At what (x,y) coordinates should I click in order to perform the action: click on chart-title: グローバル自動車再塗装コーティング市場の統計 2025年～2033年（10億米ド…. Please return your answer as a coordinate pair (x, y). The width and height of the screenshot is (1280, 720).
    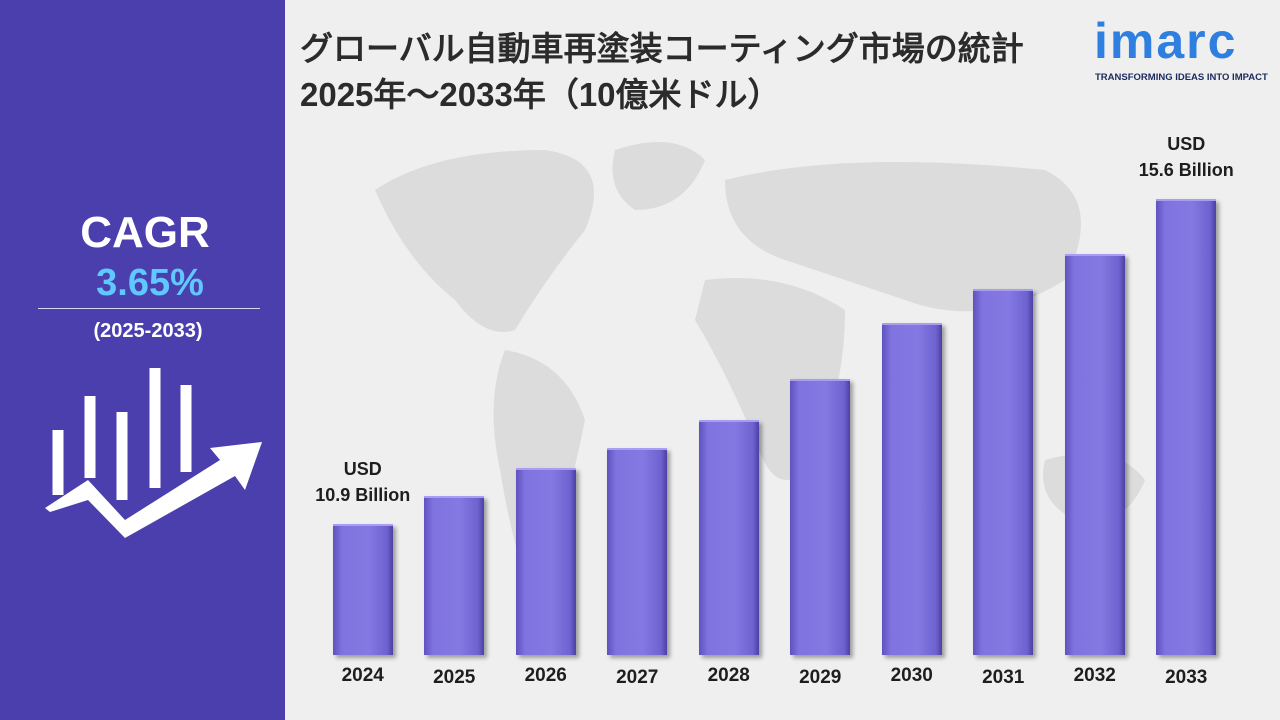
    Looking at the image, I should click on (662, 71).